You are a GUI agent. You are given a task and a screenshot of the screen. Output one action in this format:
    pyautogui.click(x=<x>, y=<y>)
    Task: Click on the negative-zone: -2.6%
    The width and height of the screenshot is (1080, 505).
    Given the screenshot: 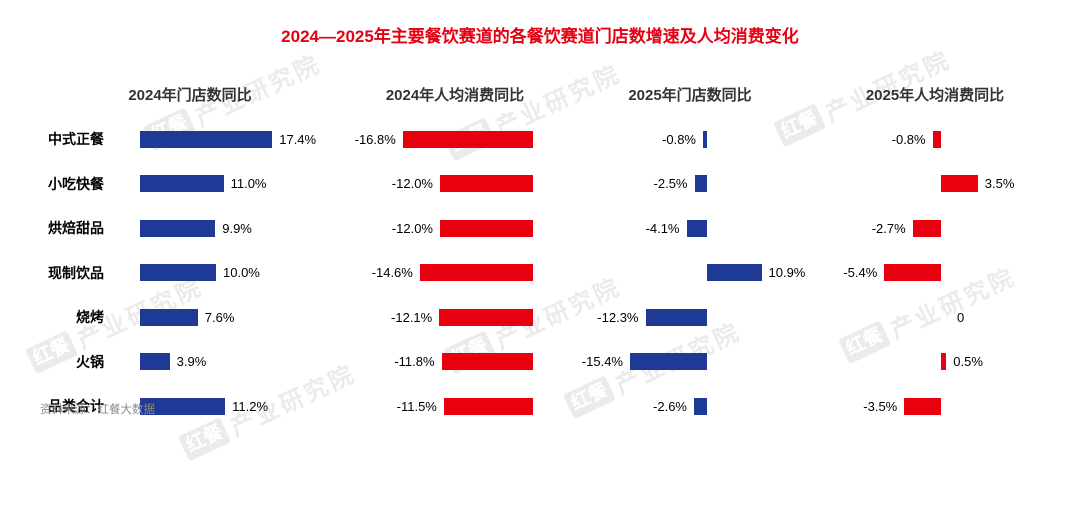 What is the action you would take?
    pyautogui.click(x=620, y=406)
    